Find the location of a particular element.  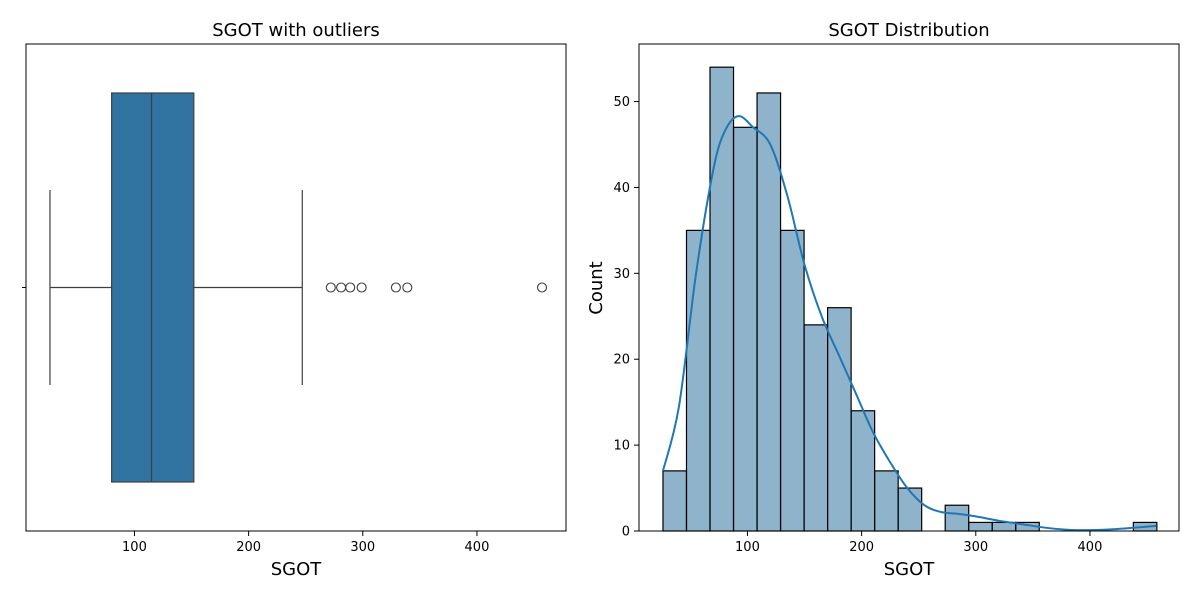

histogram-y-ticks: 0 10 20 30 40 50 is located at coordinates (626, 317).